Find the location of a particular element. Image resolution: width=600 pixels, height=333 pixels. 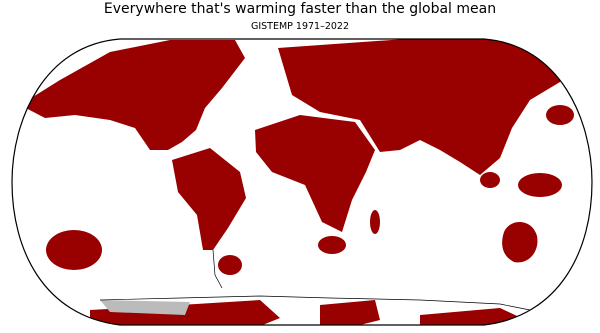

africa is located at coordinates (315, 173).